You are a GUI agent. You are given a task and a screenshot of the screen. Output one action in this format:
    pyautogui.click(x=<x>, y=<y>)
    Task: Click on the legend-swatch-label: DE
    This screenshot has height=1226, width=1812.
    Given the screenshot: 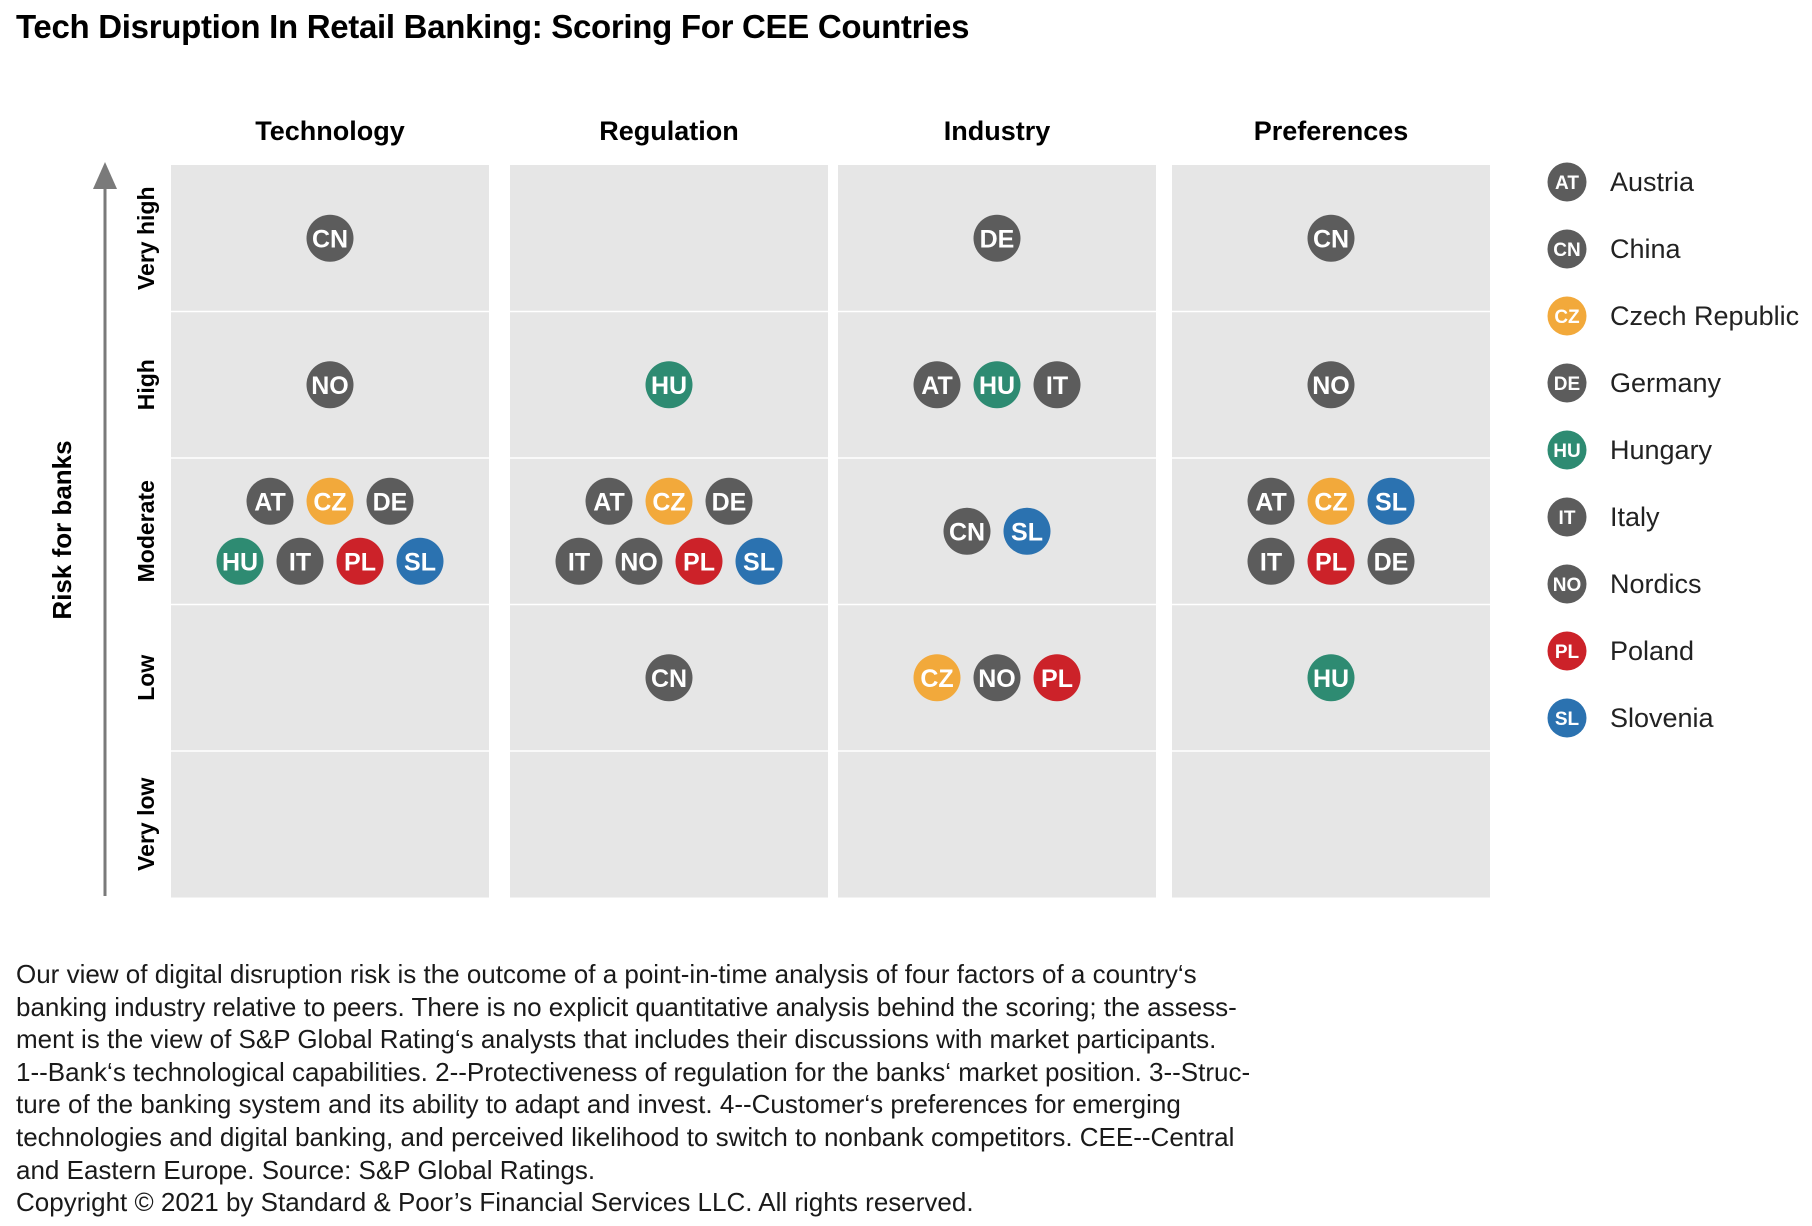 What is the action you would take?
    pyautogui.click(x=1567, y=384)
    